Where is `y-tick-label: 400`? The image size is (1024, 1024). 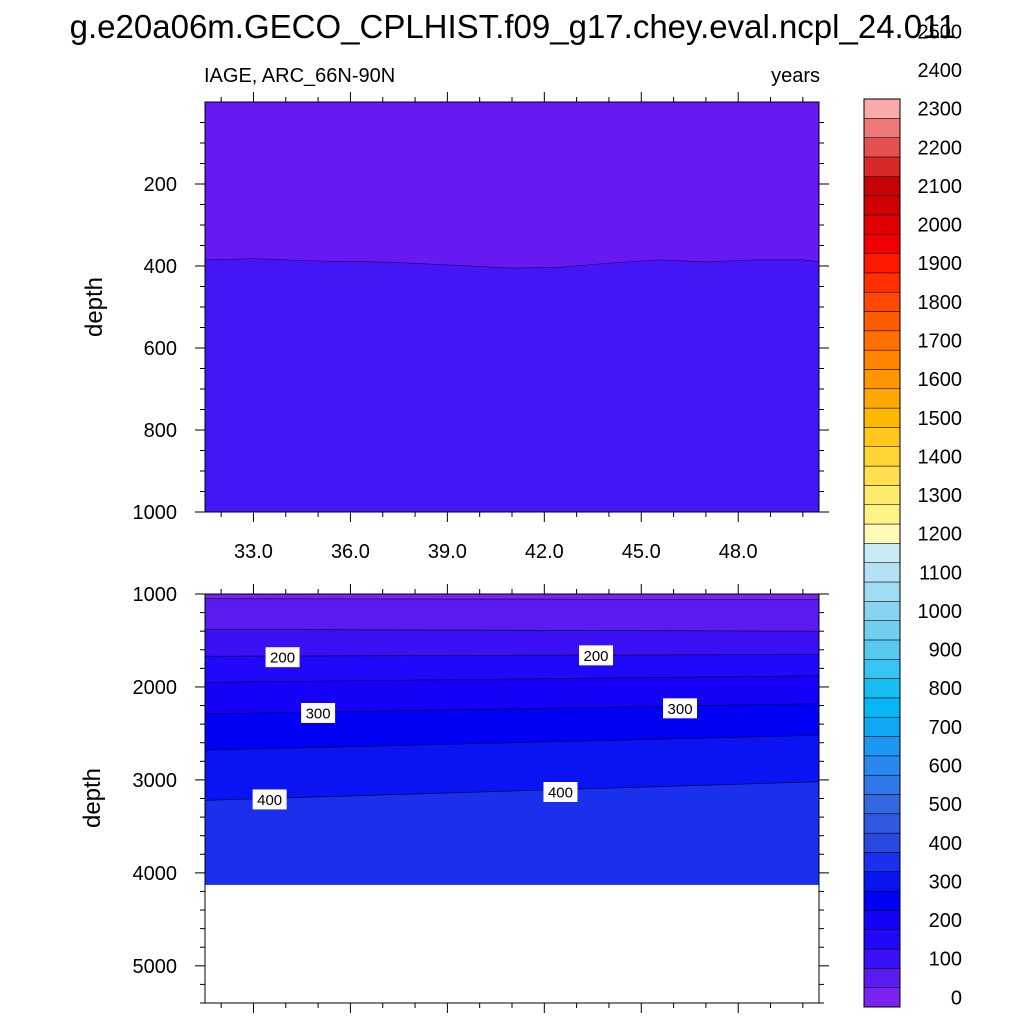 y-tick-label: 400 is located at coordinates (160, 267).